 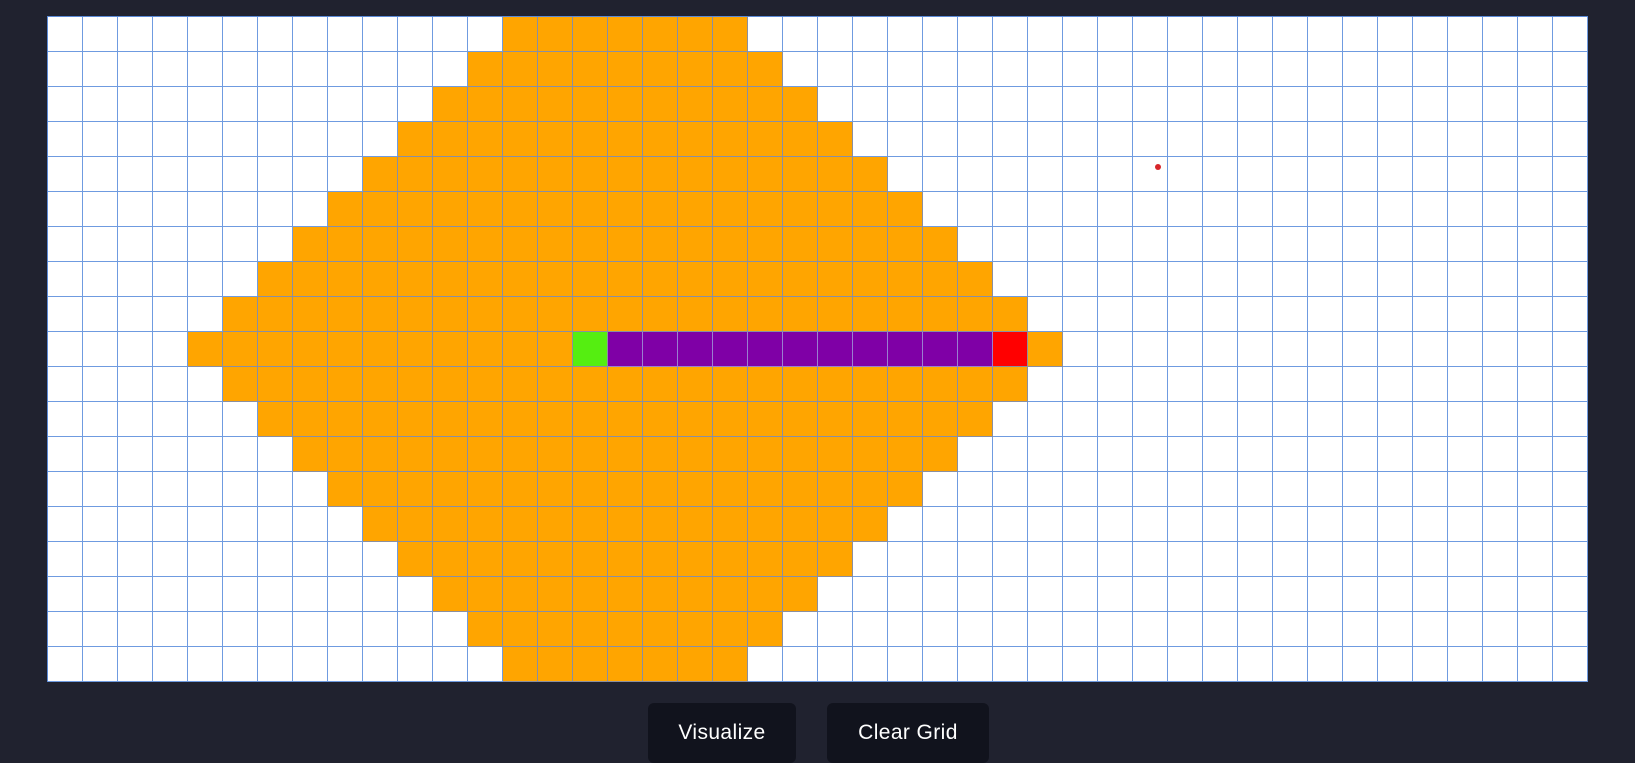 I want to click on path-cell, so click(x=800, y=349).